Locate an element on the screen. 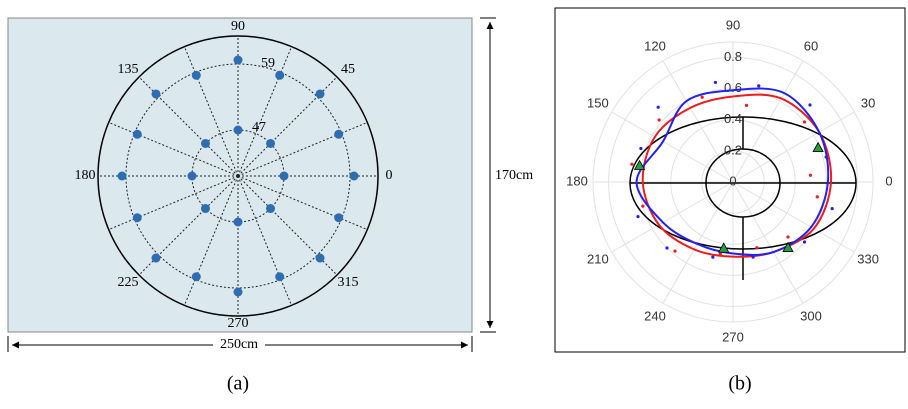  ring-label: 47 is located at coordinates (259, 127).